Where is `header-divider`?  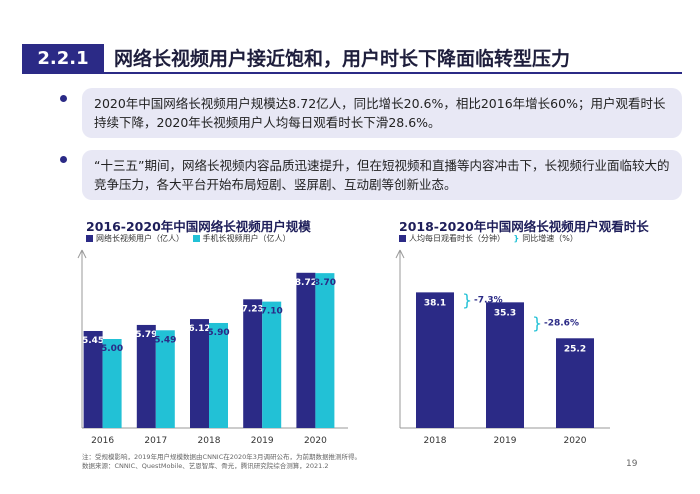
header-divider is located at coordinates (393, 73).